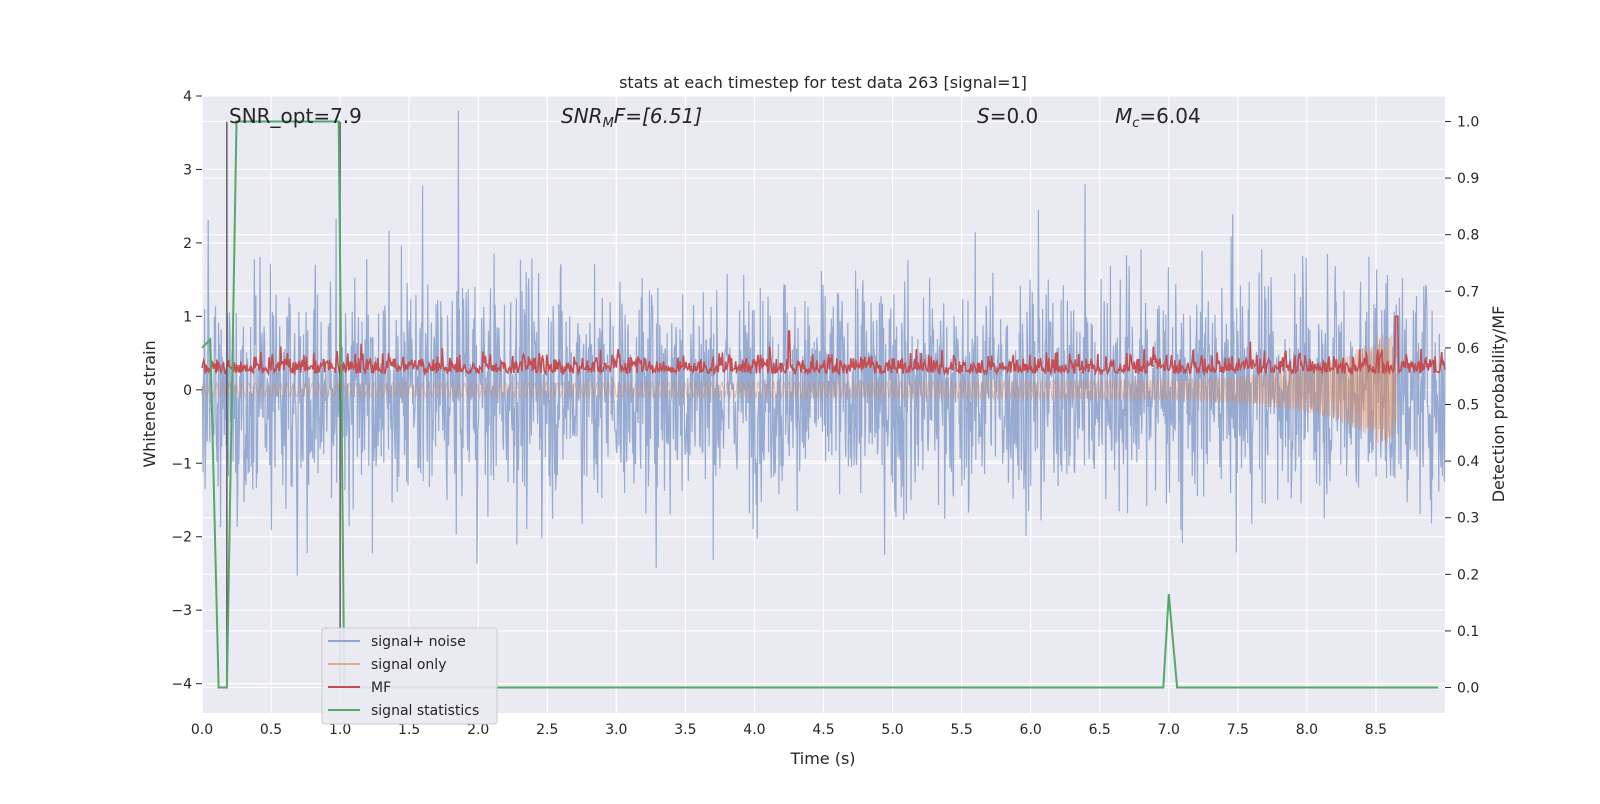  Describe the element at coordinates (1014, 116) in the screenshot. I see `annotation-s-value: =0.0` at that location.